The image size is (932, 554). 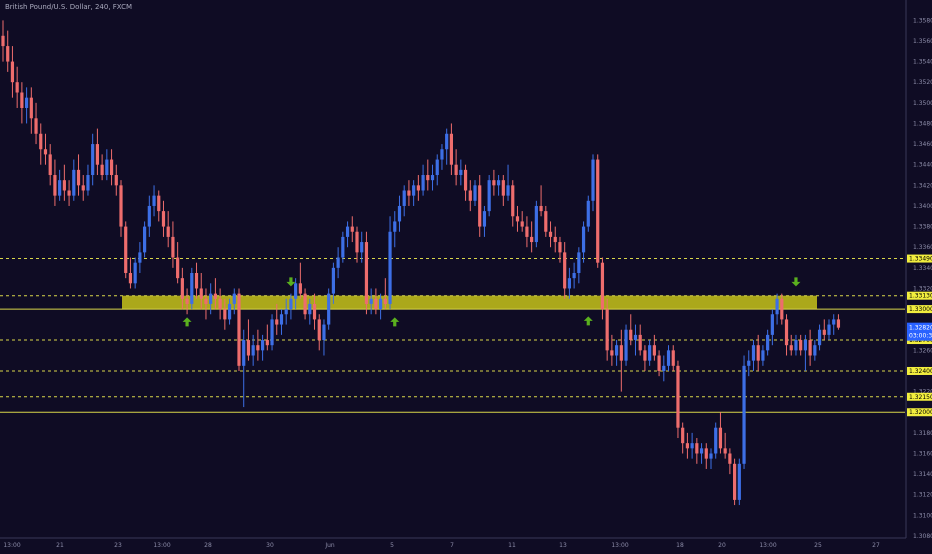 I want to click on price-tick-label: 1.33200, so click(x=922, y=288).